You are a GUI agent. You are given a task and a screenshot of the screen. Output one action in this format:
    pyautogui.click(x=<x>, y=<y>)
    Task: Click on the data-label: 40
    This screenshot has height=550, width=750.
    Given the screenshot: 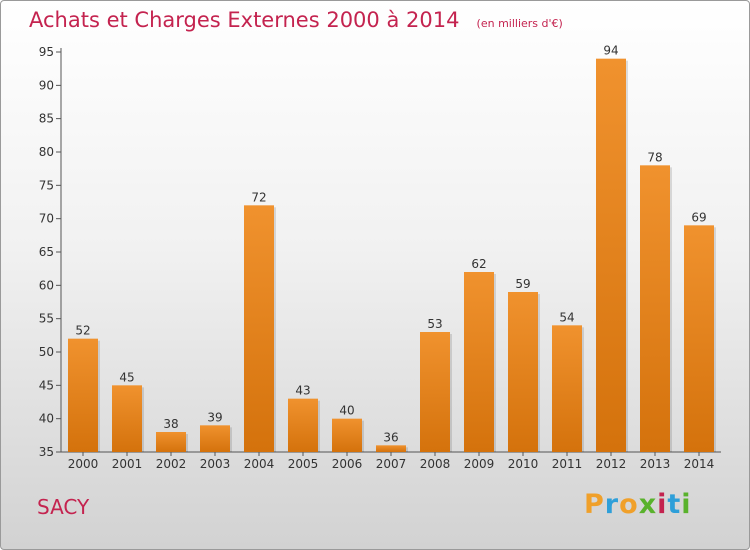 What is the action you would take?
    pyautogui.click(x=346, y=411)
    